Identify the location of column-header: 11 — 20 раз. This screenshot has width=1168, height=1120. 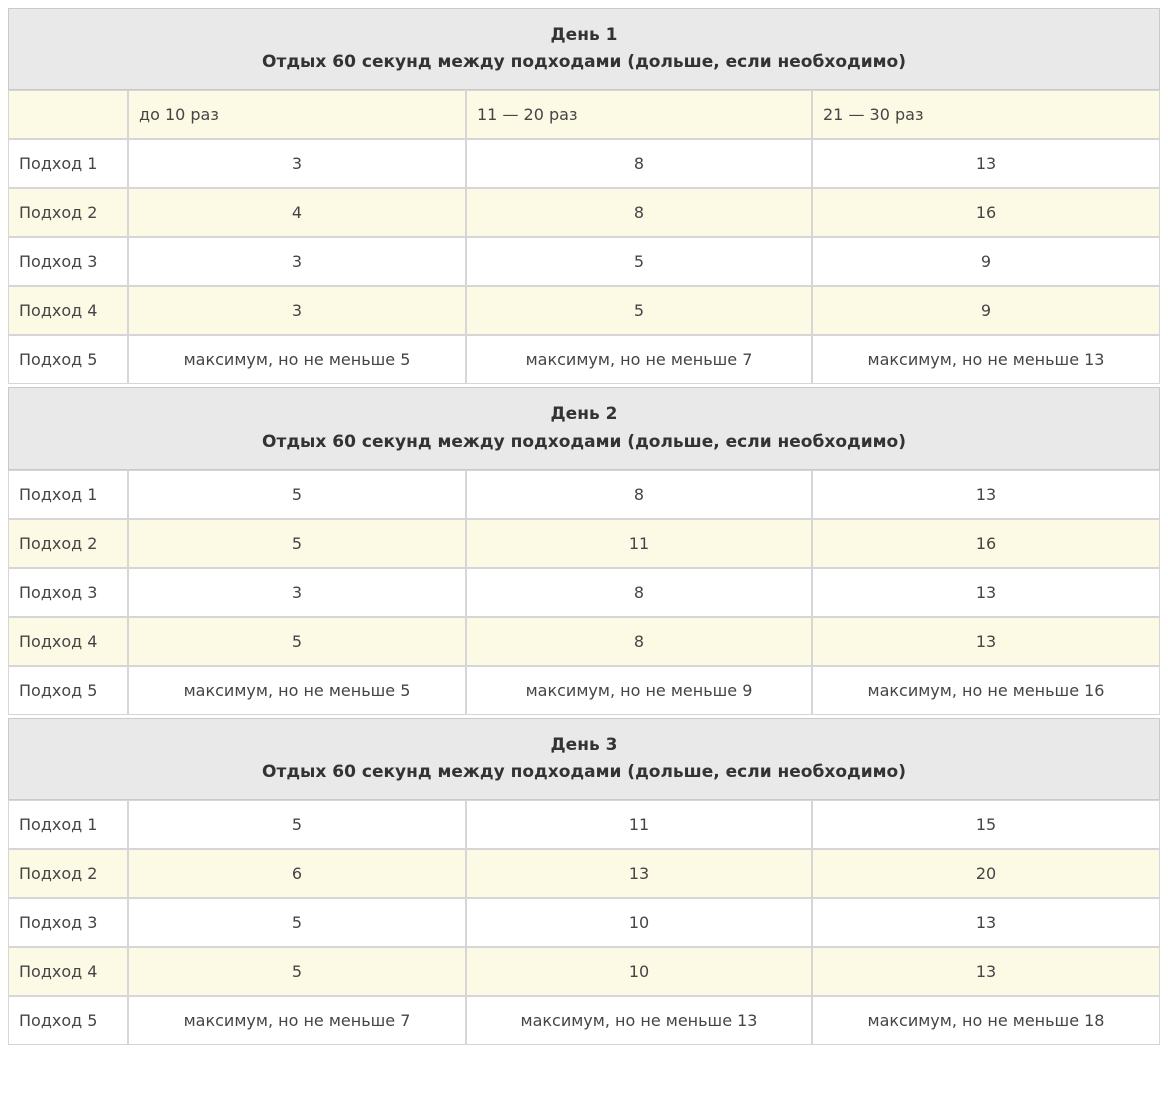
(639, 115).